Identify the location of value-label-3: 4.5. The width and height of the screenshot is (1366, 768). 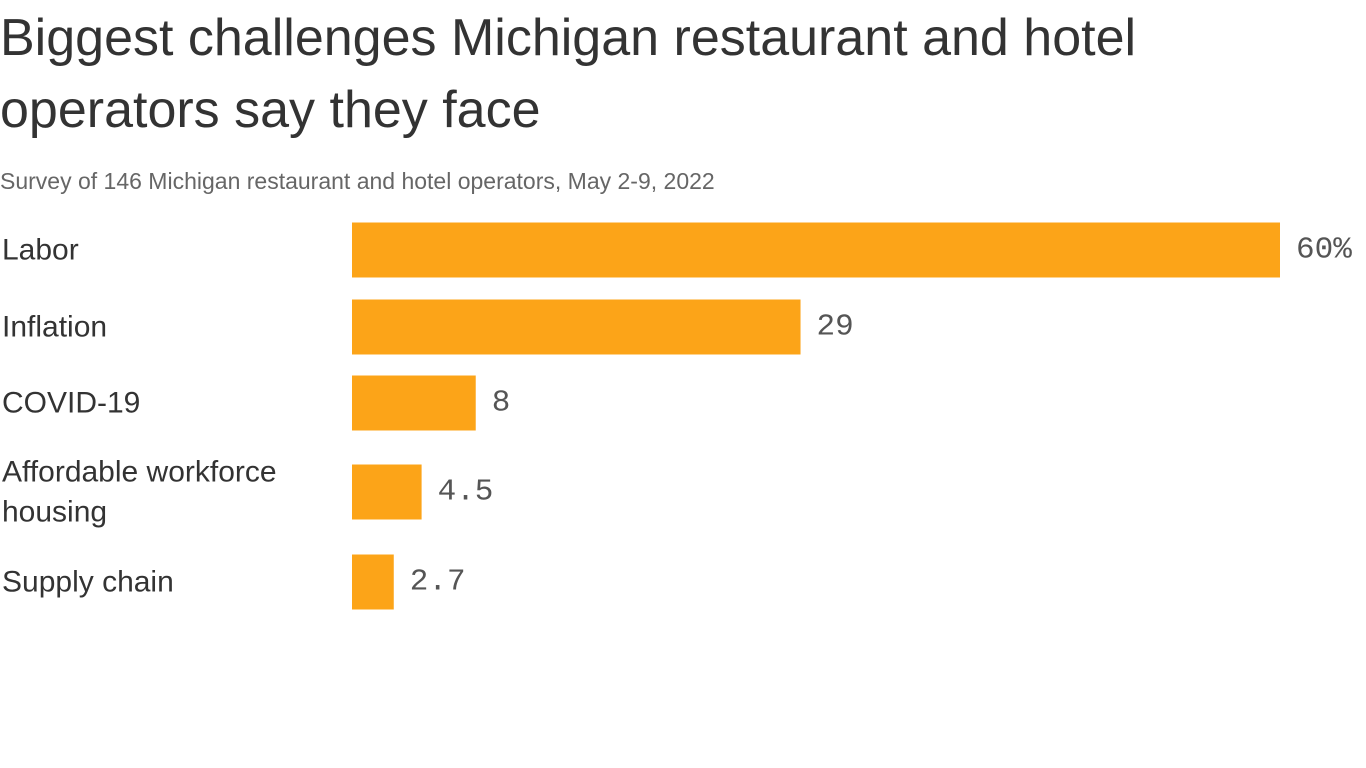
(466, 492).